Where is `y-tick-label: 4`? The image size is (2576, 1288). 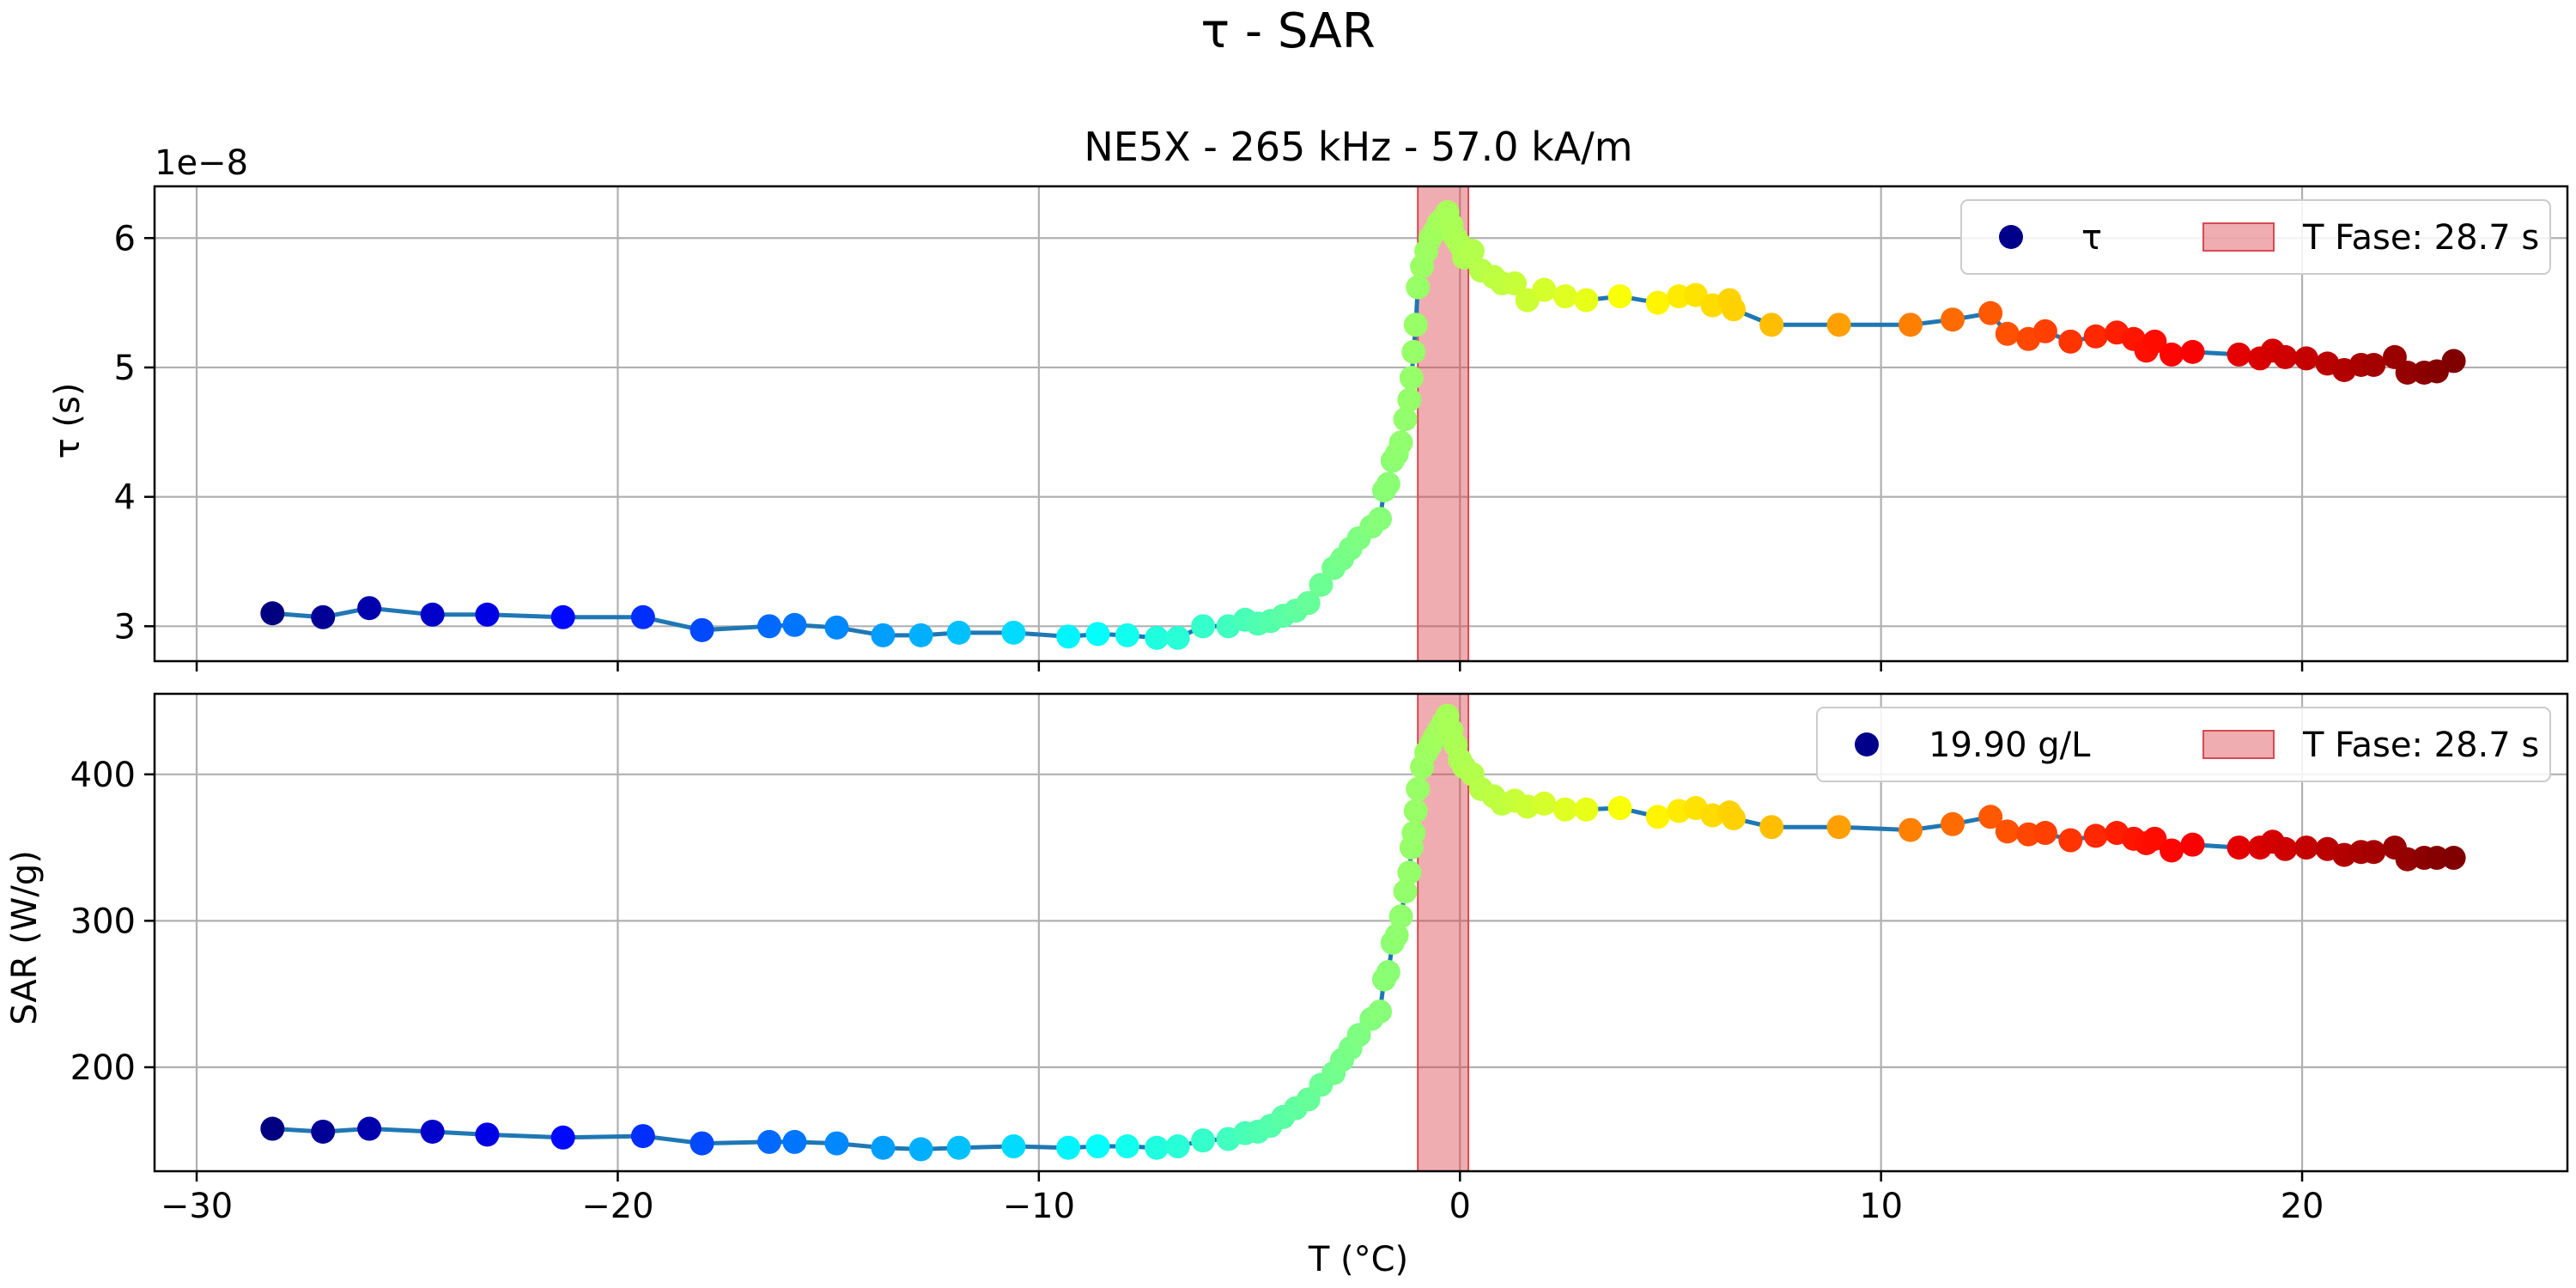
y-tick-label: 4 is located at coordinates (125, 498).